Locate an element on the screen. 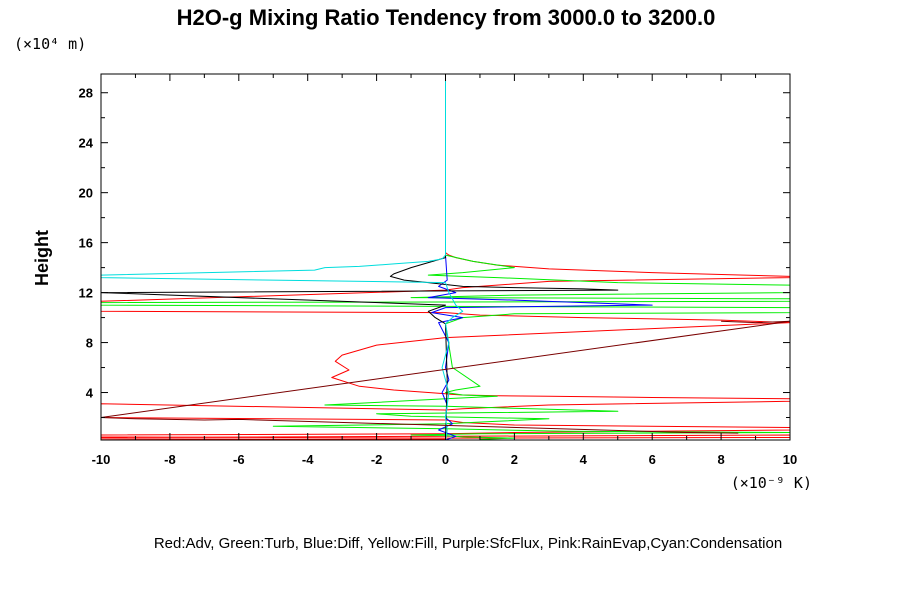 The image size is (900, 600). y-tick-label: 16 is located at coordinates (86, 243).